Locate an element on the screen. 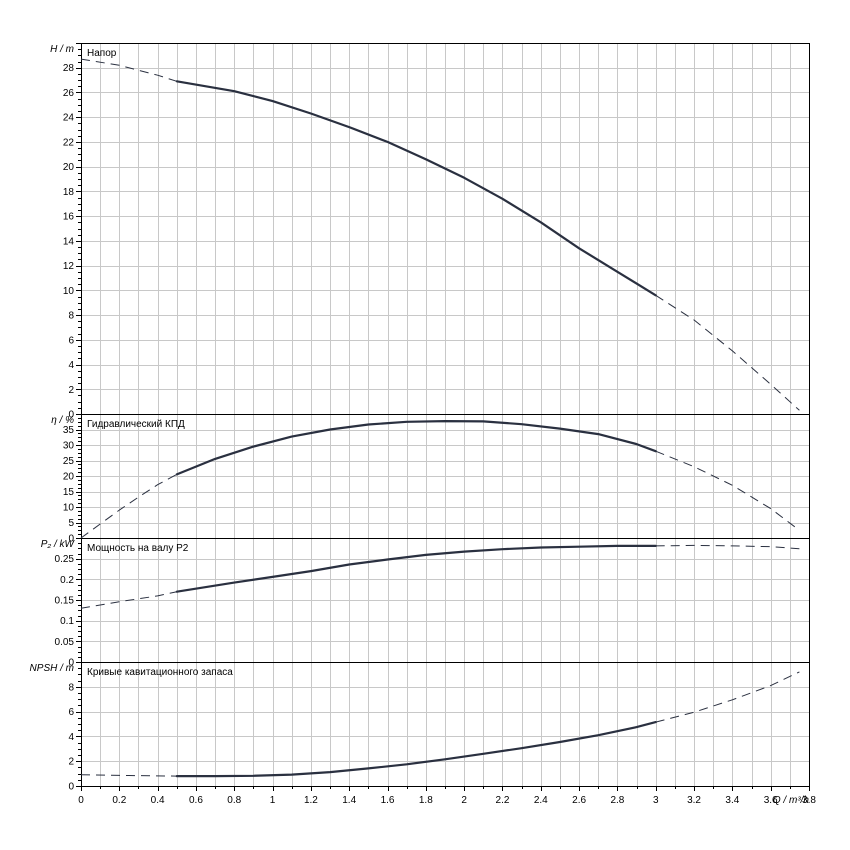  x-tick-label: 1.8 is located at coordinates (426, 800).